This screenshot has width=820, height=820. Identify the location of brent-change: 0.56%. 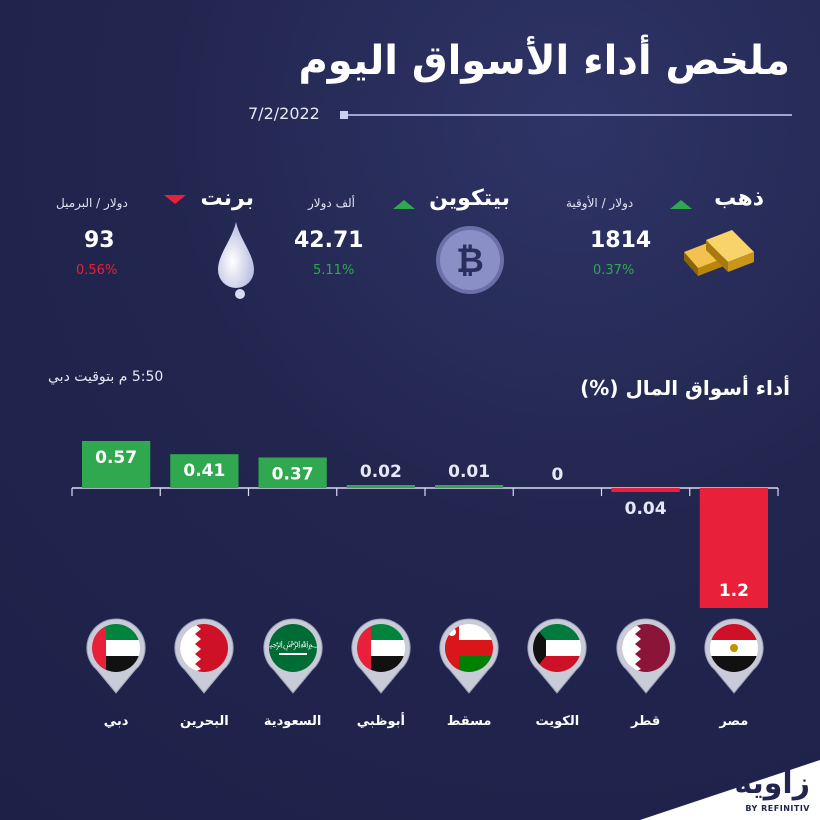
(97, 270).